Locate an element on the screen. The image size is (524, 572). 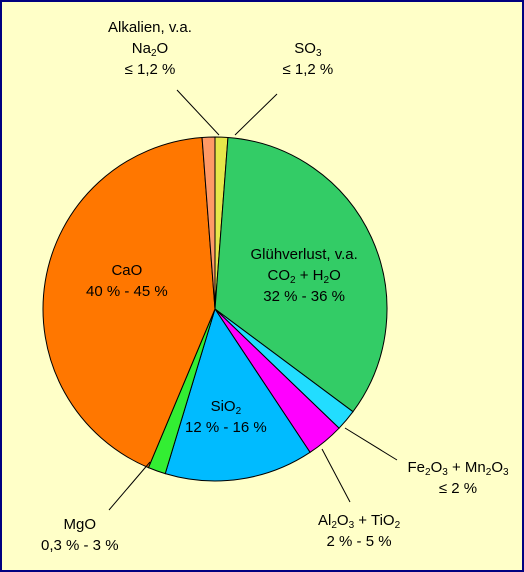
slice-label-line: 40 % - 45 % is located at coordinates (127, 291).